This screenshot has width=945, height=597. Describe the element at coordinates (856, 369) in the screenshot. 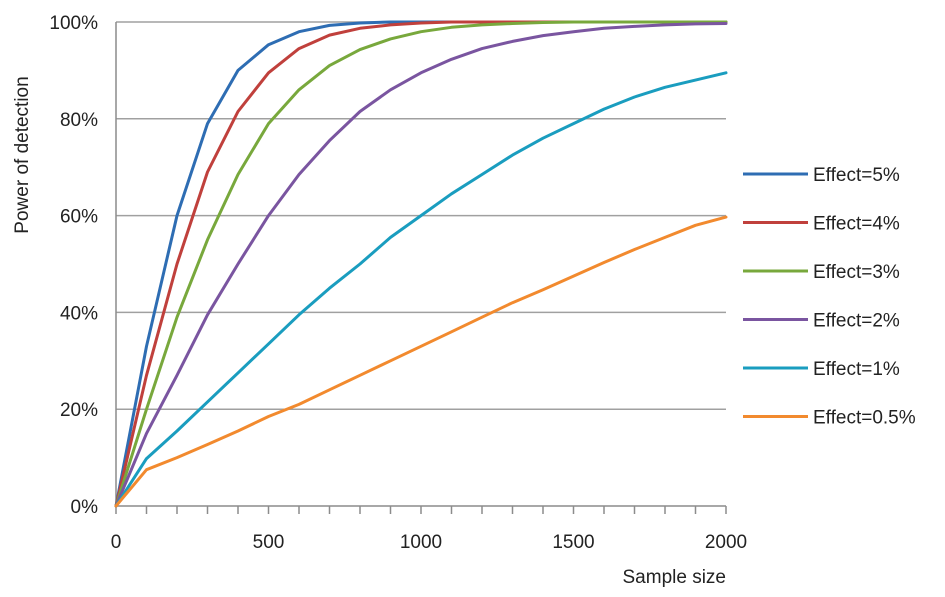

I see `legend-label-5: Effect=1%` at that location.